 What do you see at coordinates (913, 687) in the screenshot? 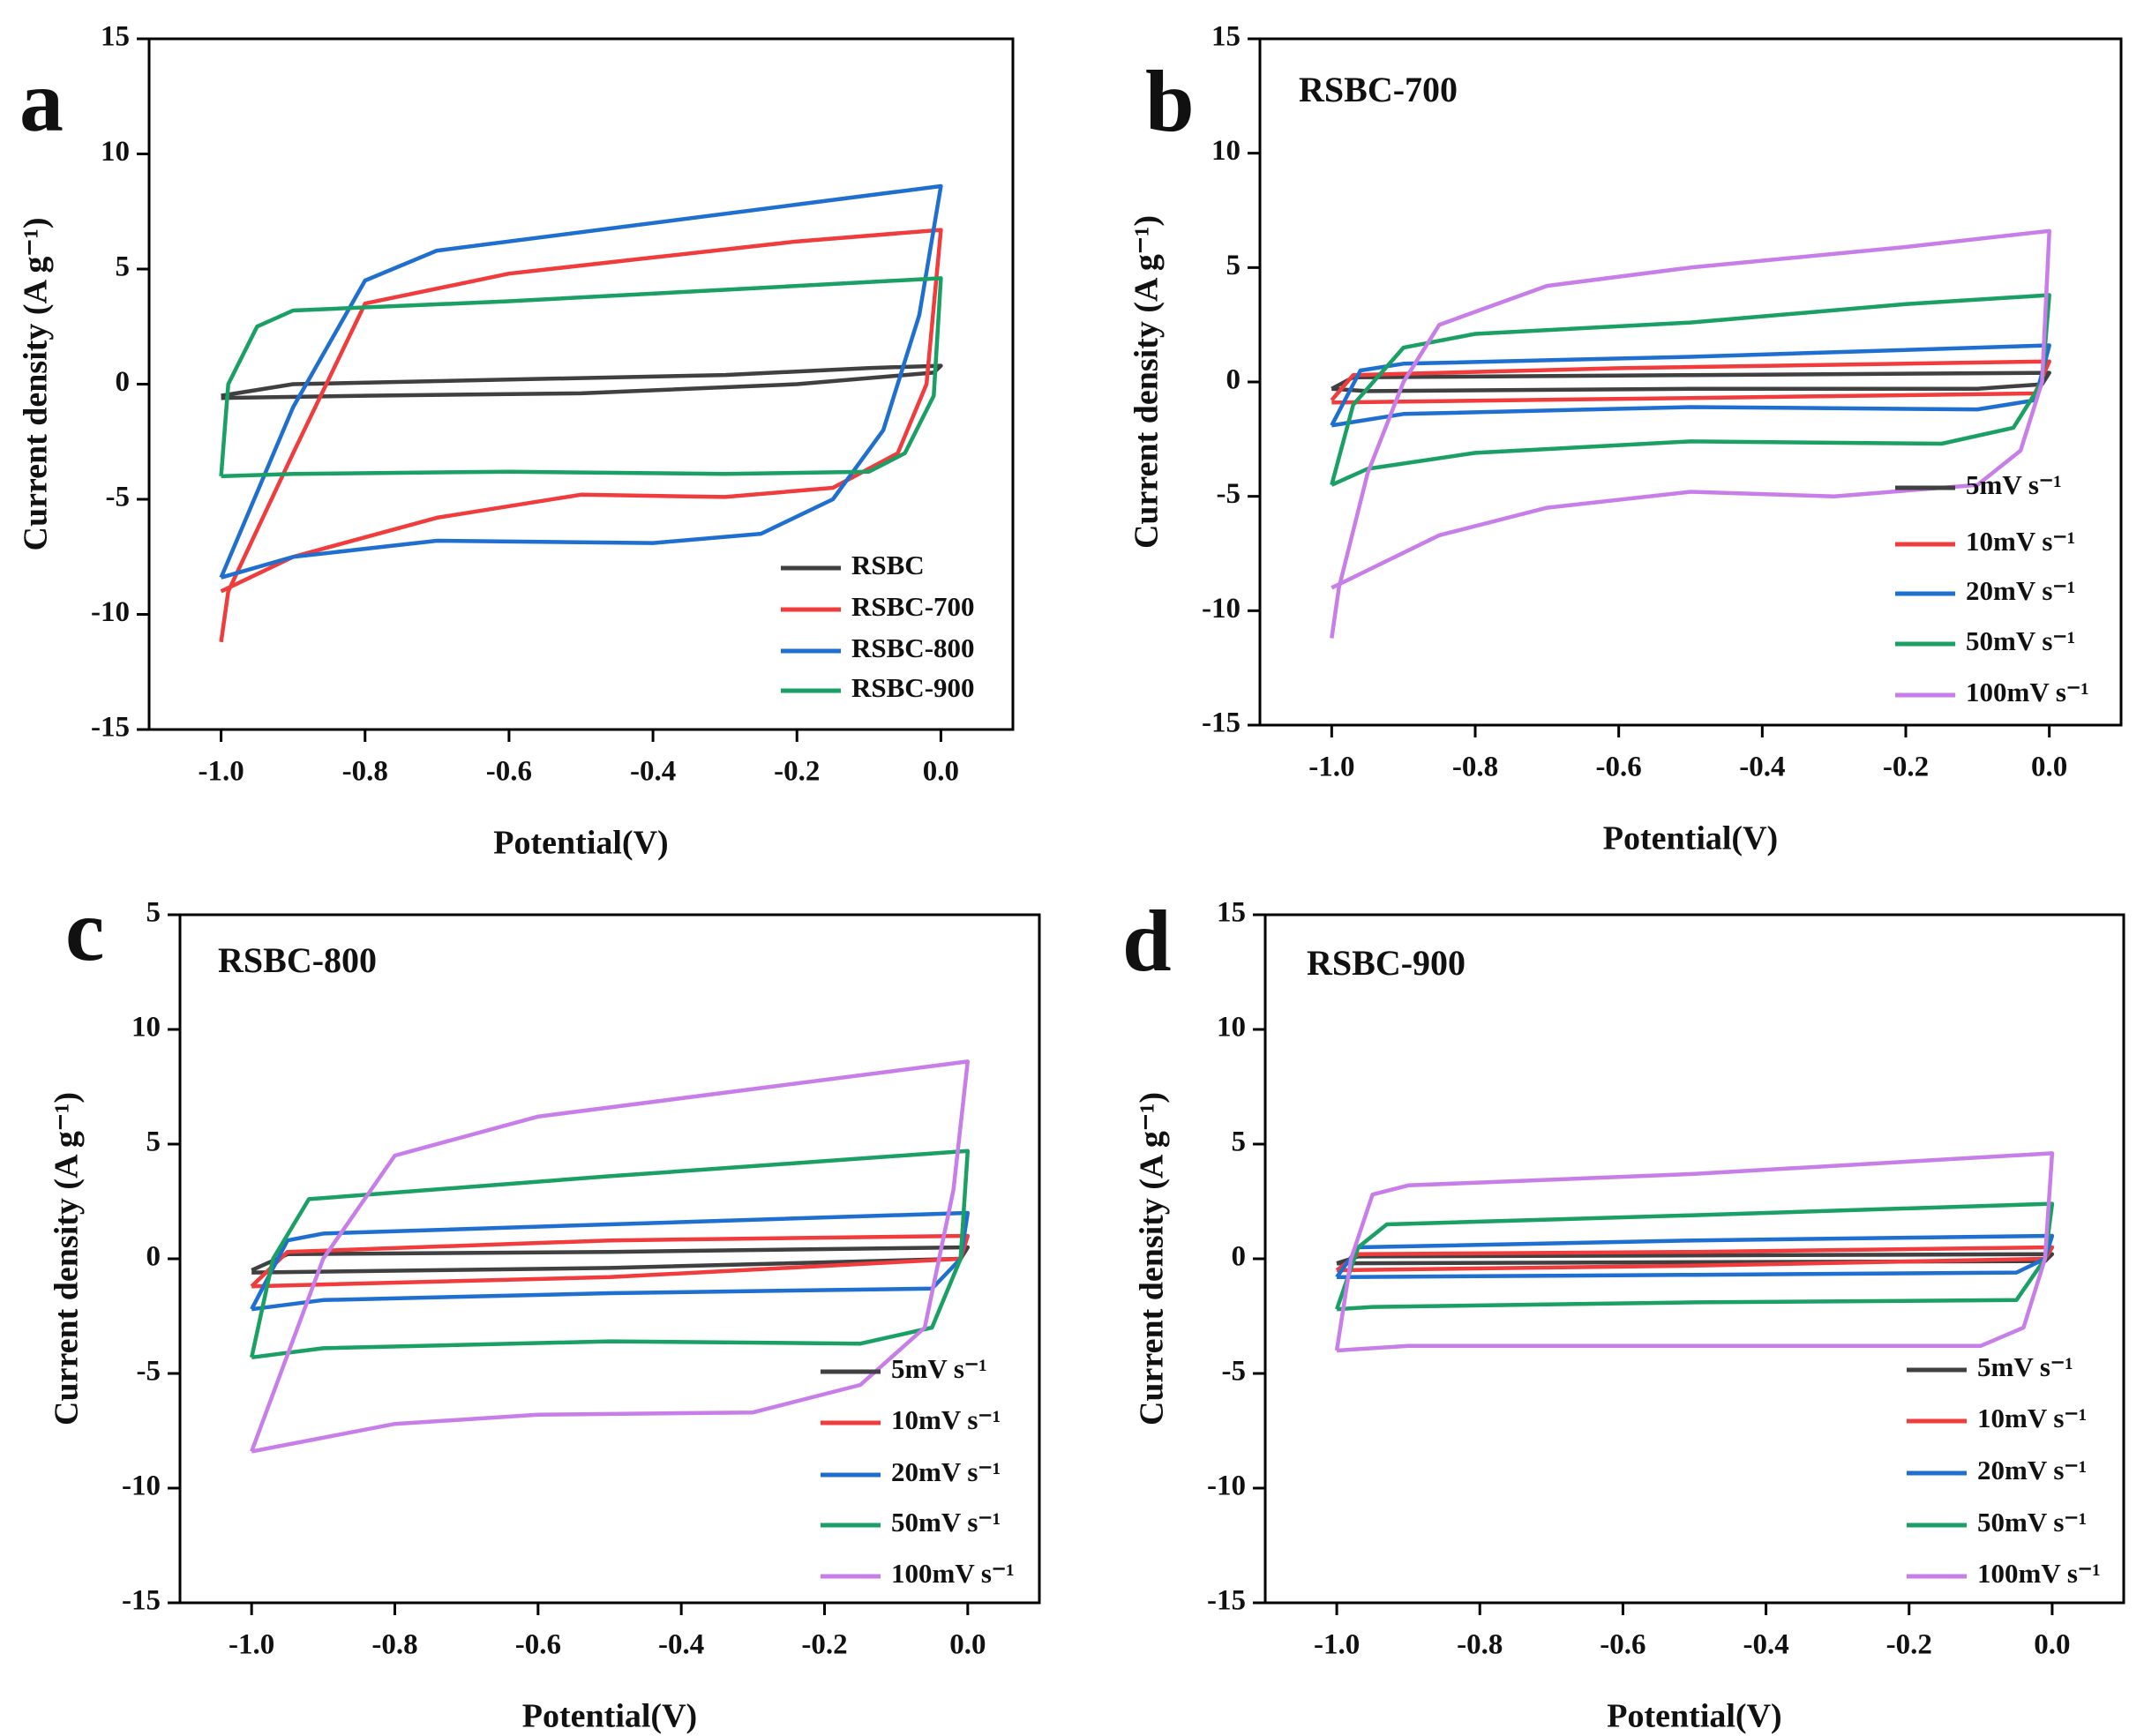
I see `legend-label: RSBC-900` at bounding box center [913, 687].